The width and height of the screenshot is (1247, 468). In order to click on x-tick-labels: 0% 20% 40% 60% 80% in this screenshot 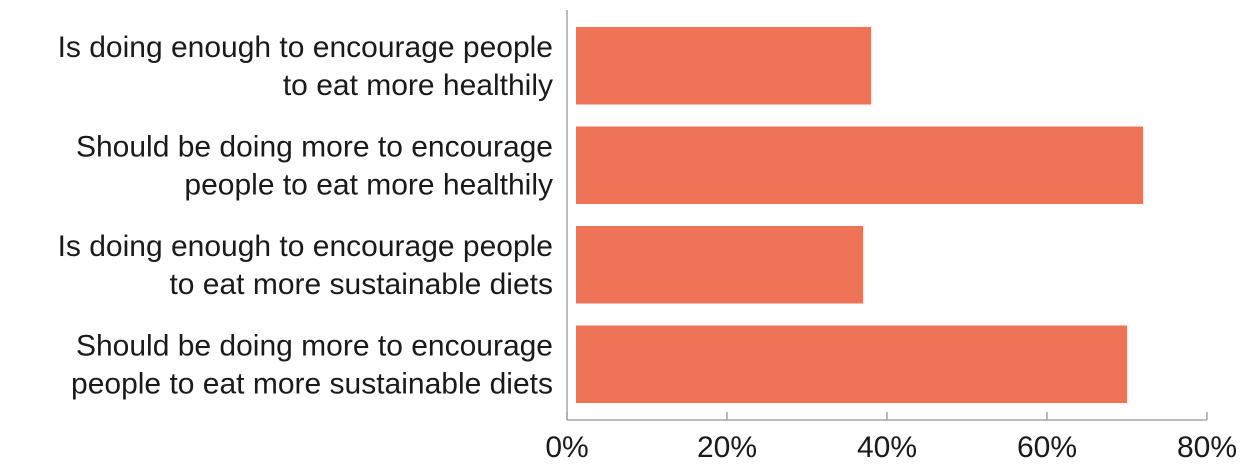, I will do `click(891, 447)`.